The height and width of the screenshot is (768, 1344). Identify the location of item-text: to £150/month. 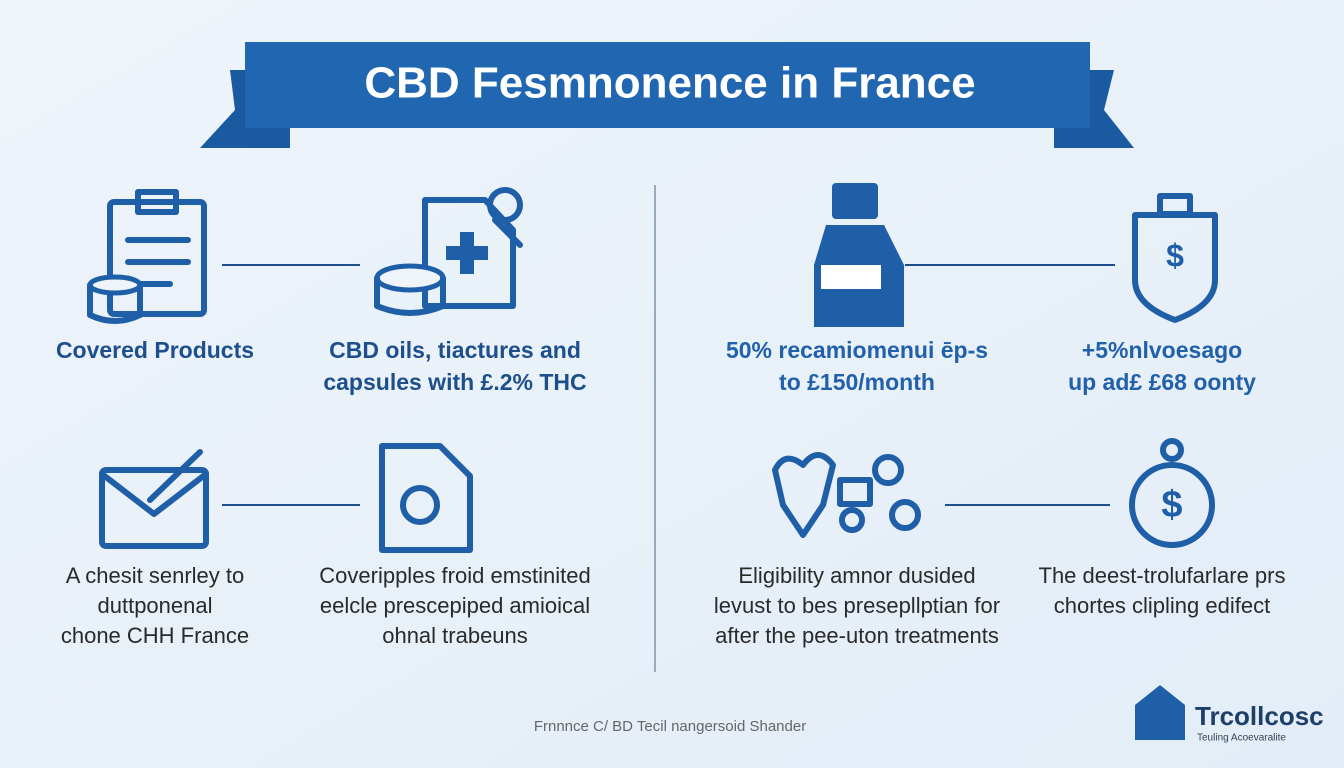
(857, 382).